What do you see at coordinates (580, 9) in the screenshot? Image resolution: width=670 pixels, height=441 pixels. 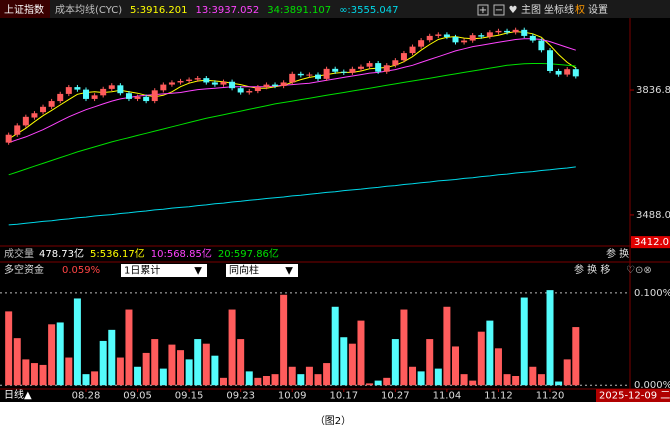 I see `button: 权` at bounding box center [580, 9].